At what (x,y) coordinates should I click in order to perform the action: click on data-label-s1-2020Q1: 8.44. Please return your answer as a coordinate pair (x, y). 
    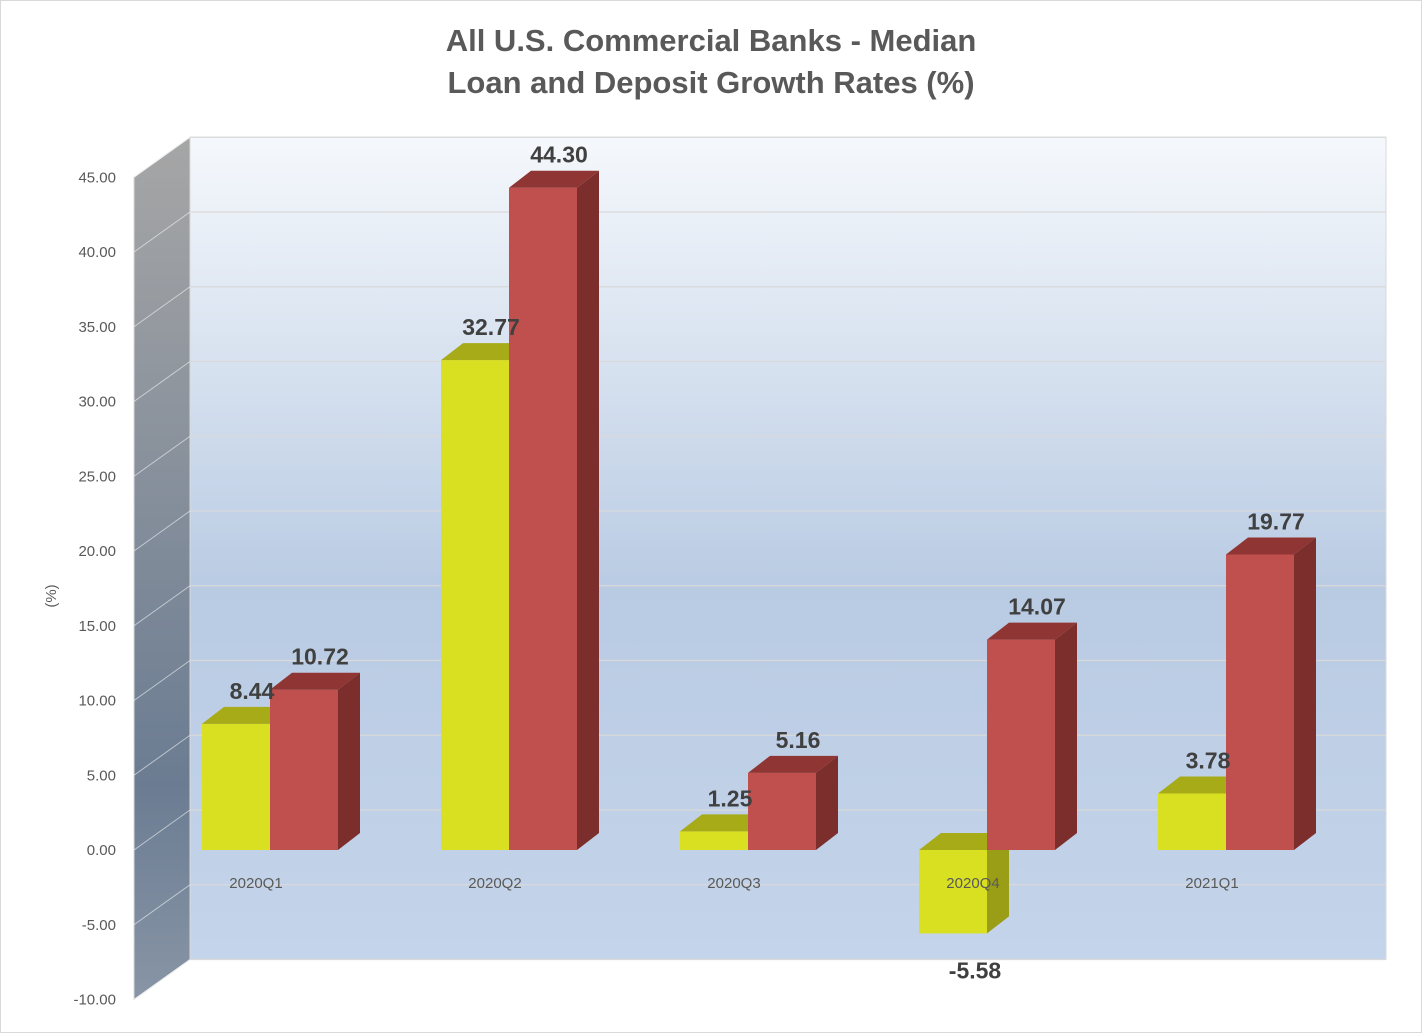
    Looking at the image, I should click on (252, 691).